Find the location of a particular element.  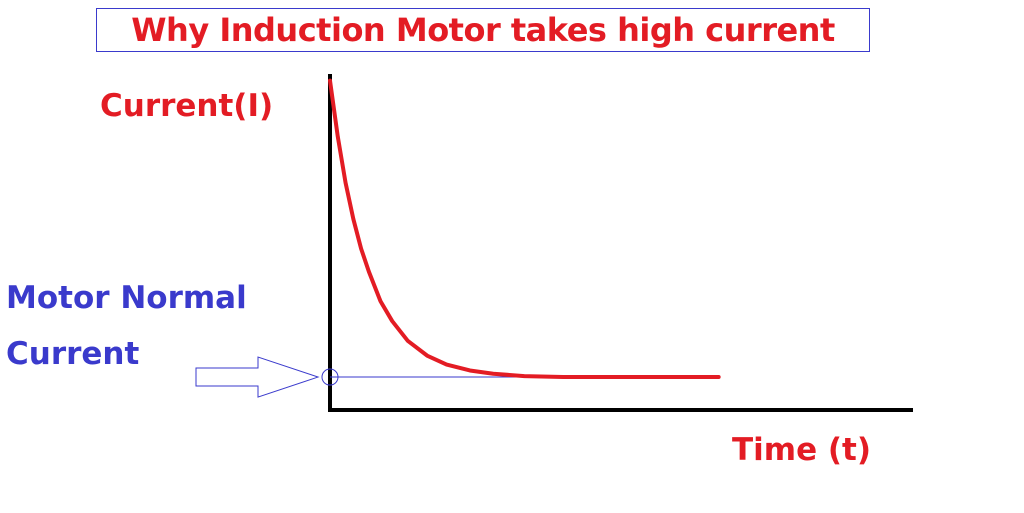

annotation-line-2: Current is located at coordinates (73, 354).